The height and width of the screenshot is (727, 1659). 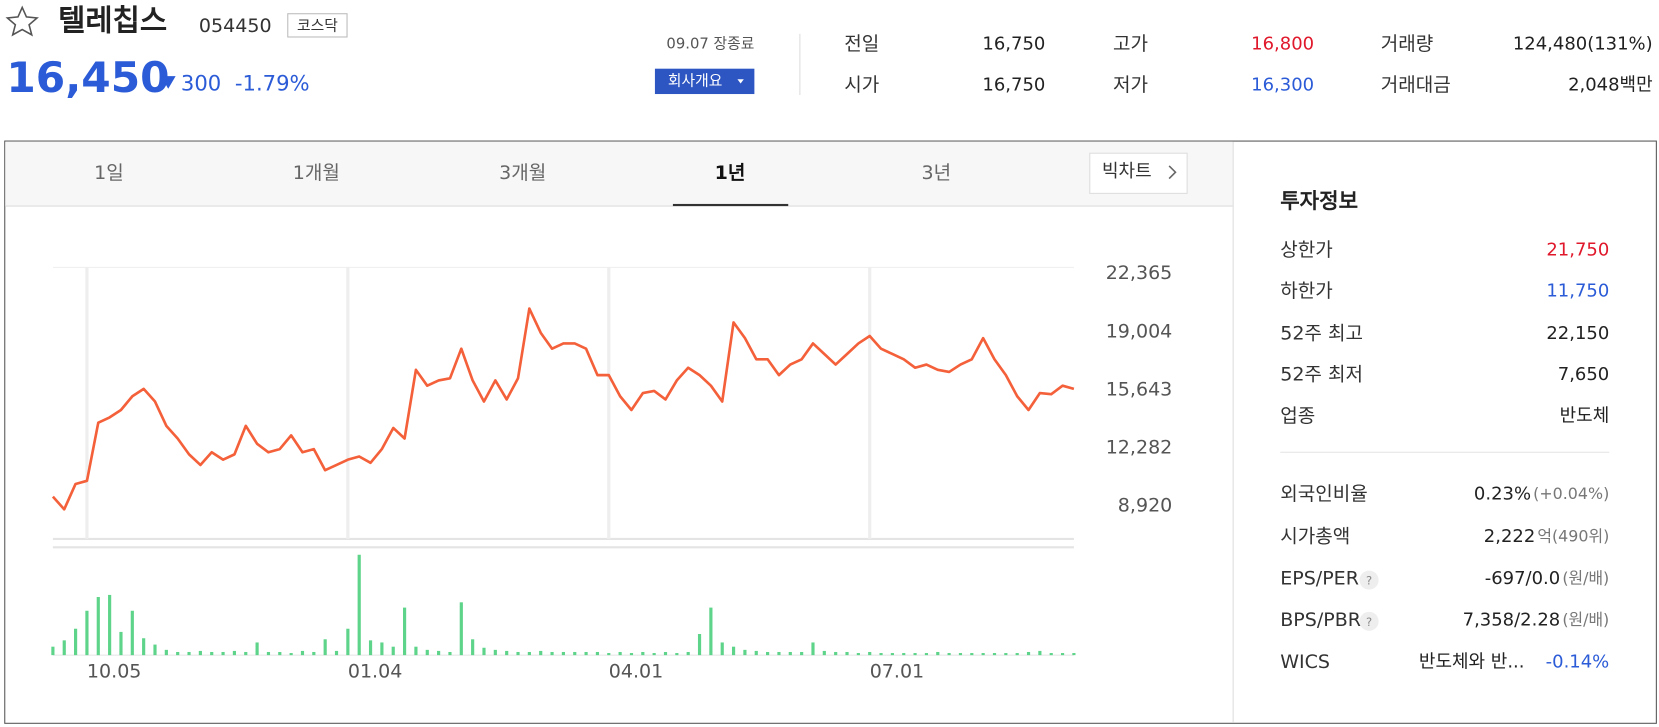 What do you see at coordinates (1130, 85) in the screenshot?
I see `quote-label: 저가` at bounding box center [1130, 85].